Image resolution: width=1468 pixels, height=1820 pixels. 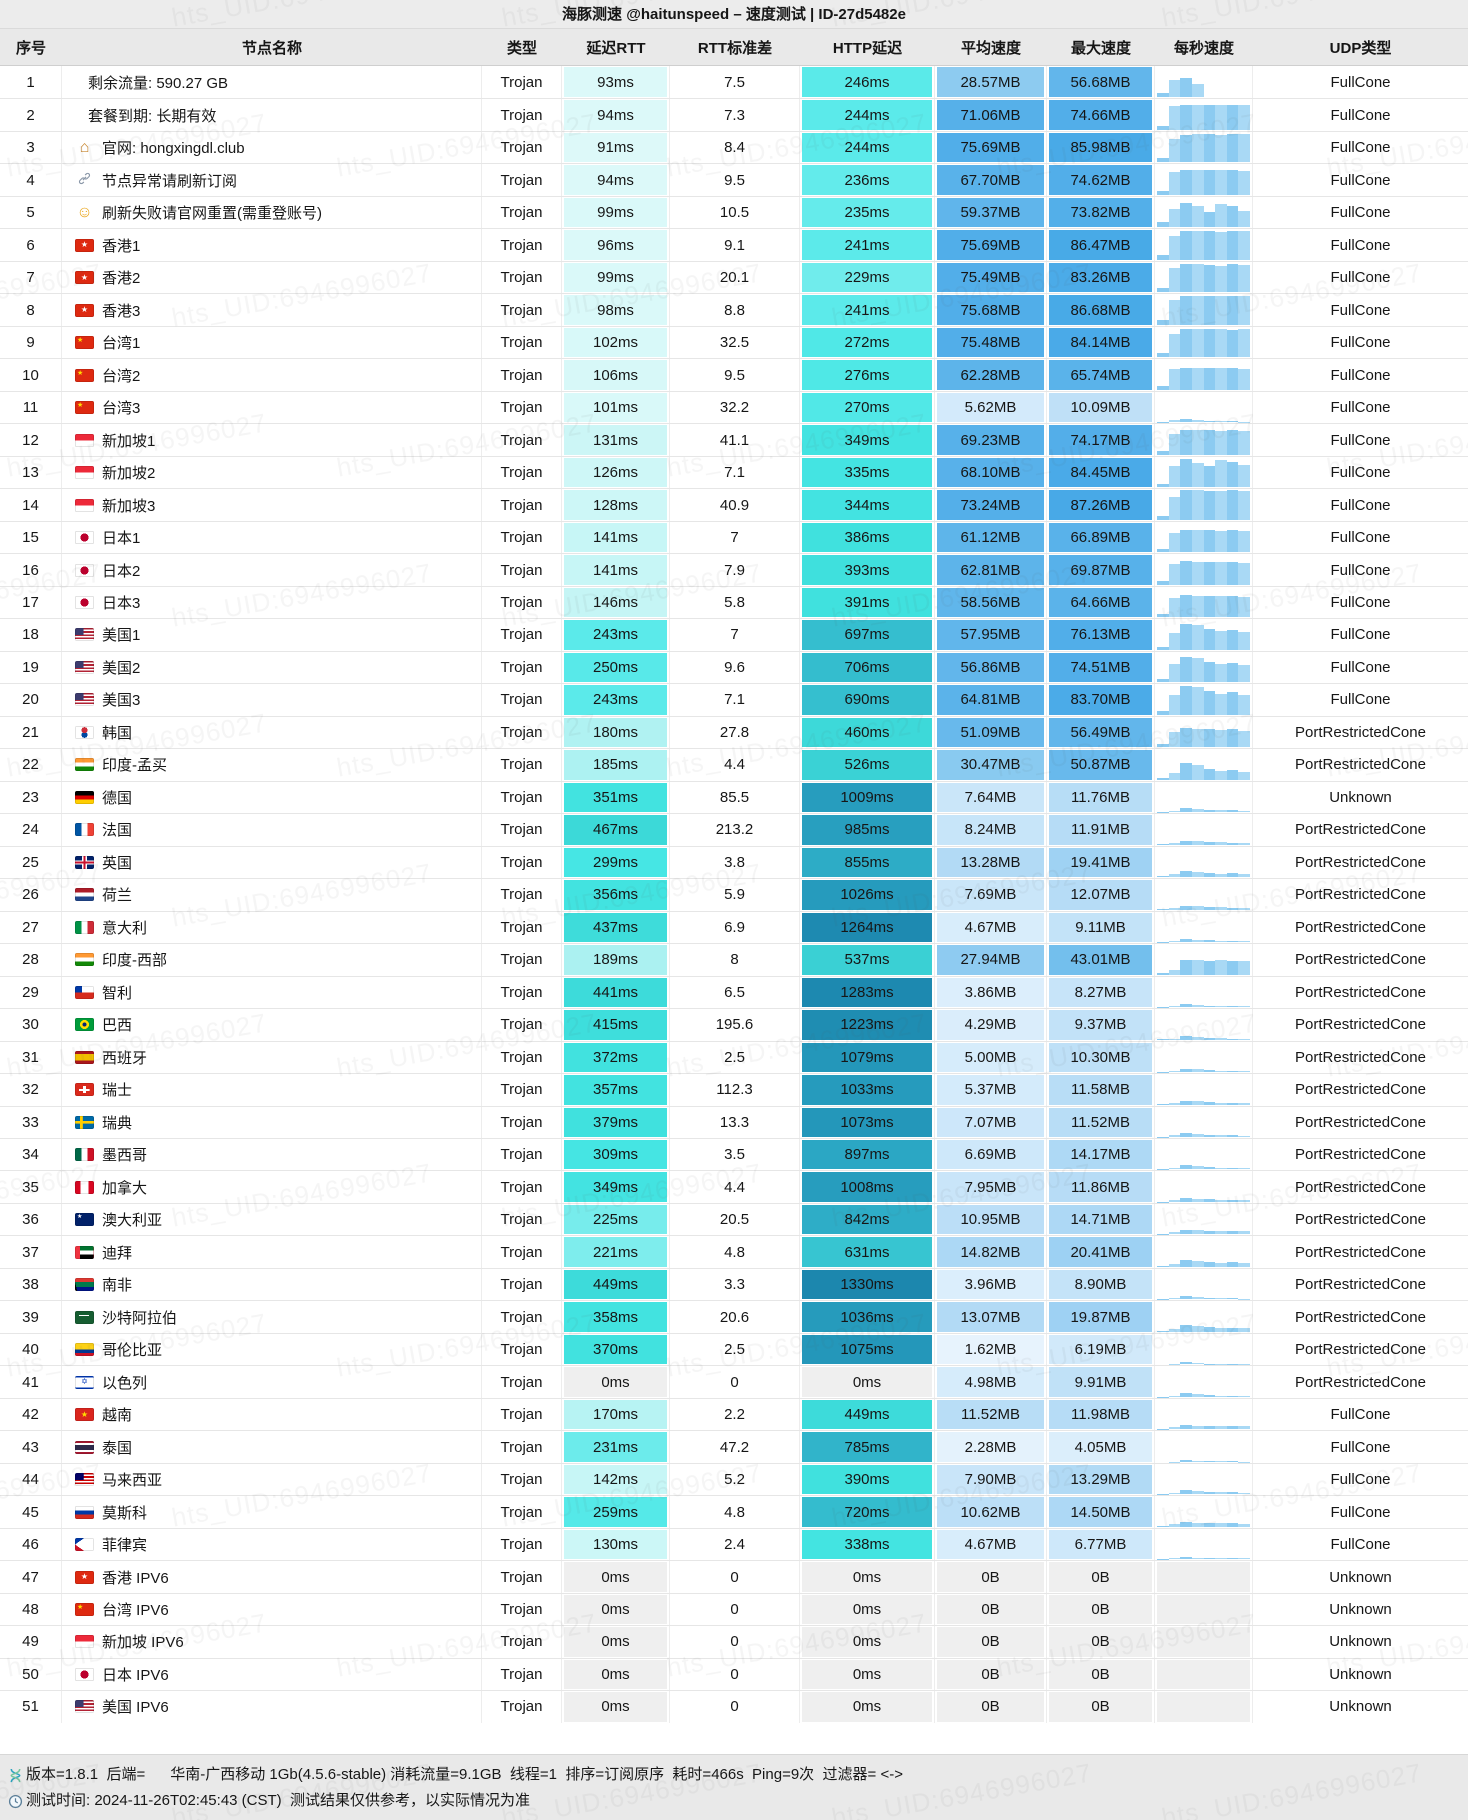 What do you see at coordinates (735, 310) in the screenshot?
I see `rtt-std-cell: 8.8` at bounding box center [735, 310].